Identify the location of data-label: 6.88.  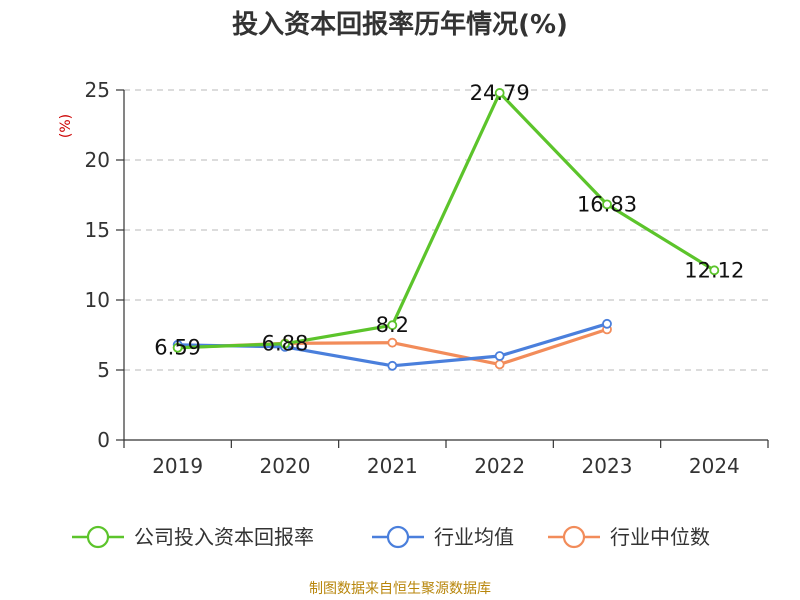
(285, 344).